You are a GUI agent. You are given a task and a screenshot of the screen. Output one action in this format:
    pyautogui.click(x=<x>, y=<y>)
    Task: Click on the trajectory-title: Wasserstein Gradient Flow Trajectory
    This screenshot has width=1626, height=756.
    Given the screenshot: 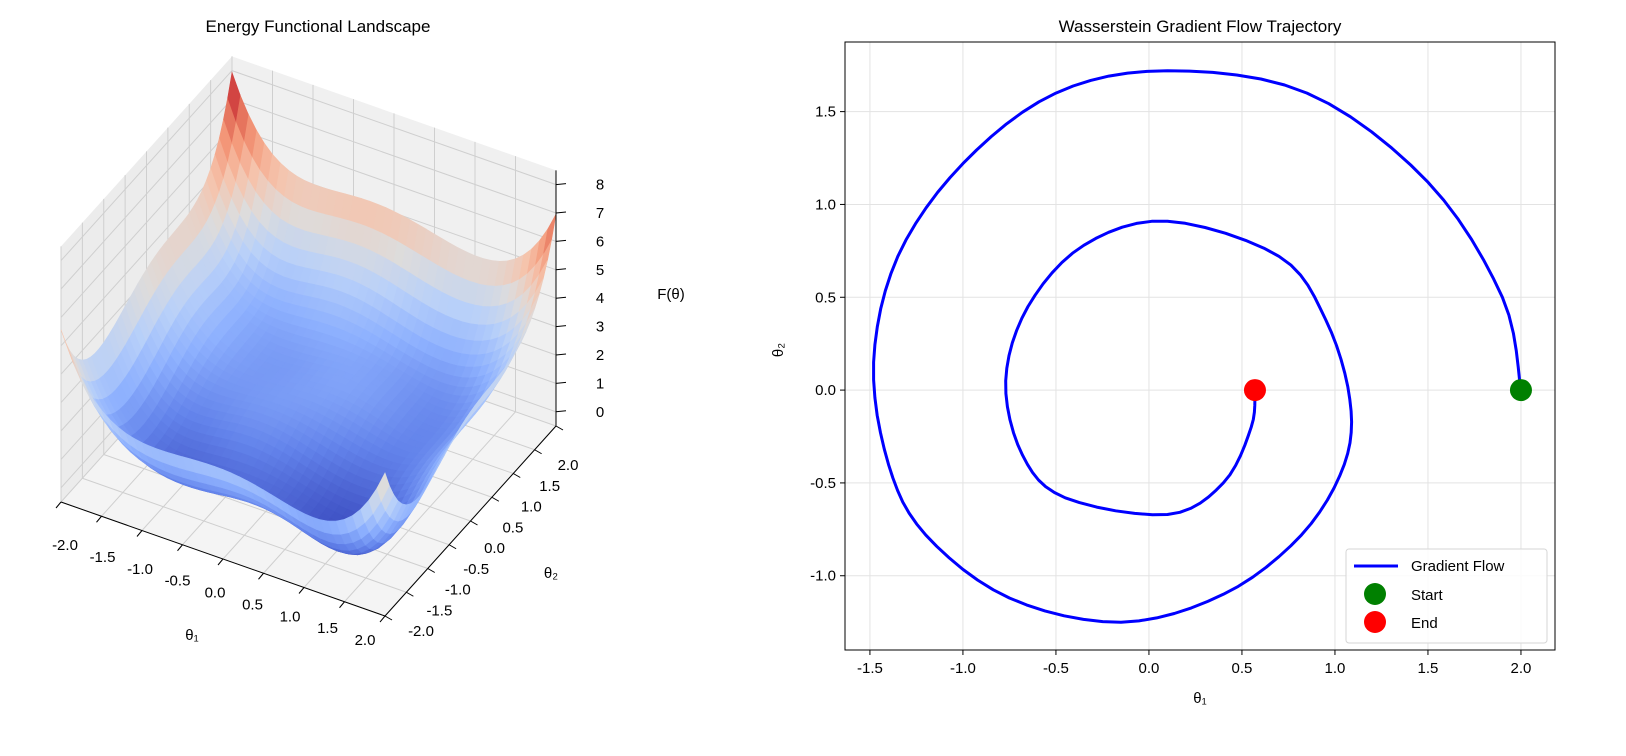 What is the action you would take?
    pyautogui.click(x=1200, y=26)
    